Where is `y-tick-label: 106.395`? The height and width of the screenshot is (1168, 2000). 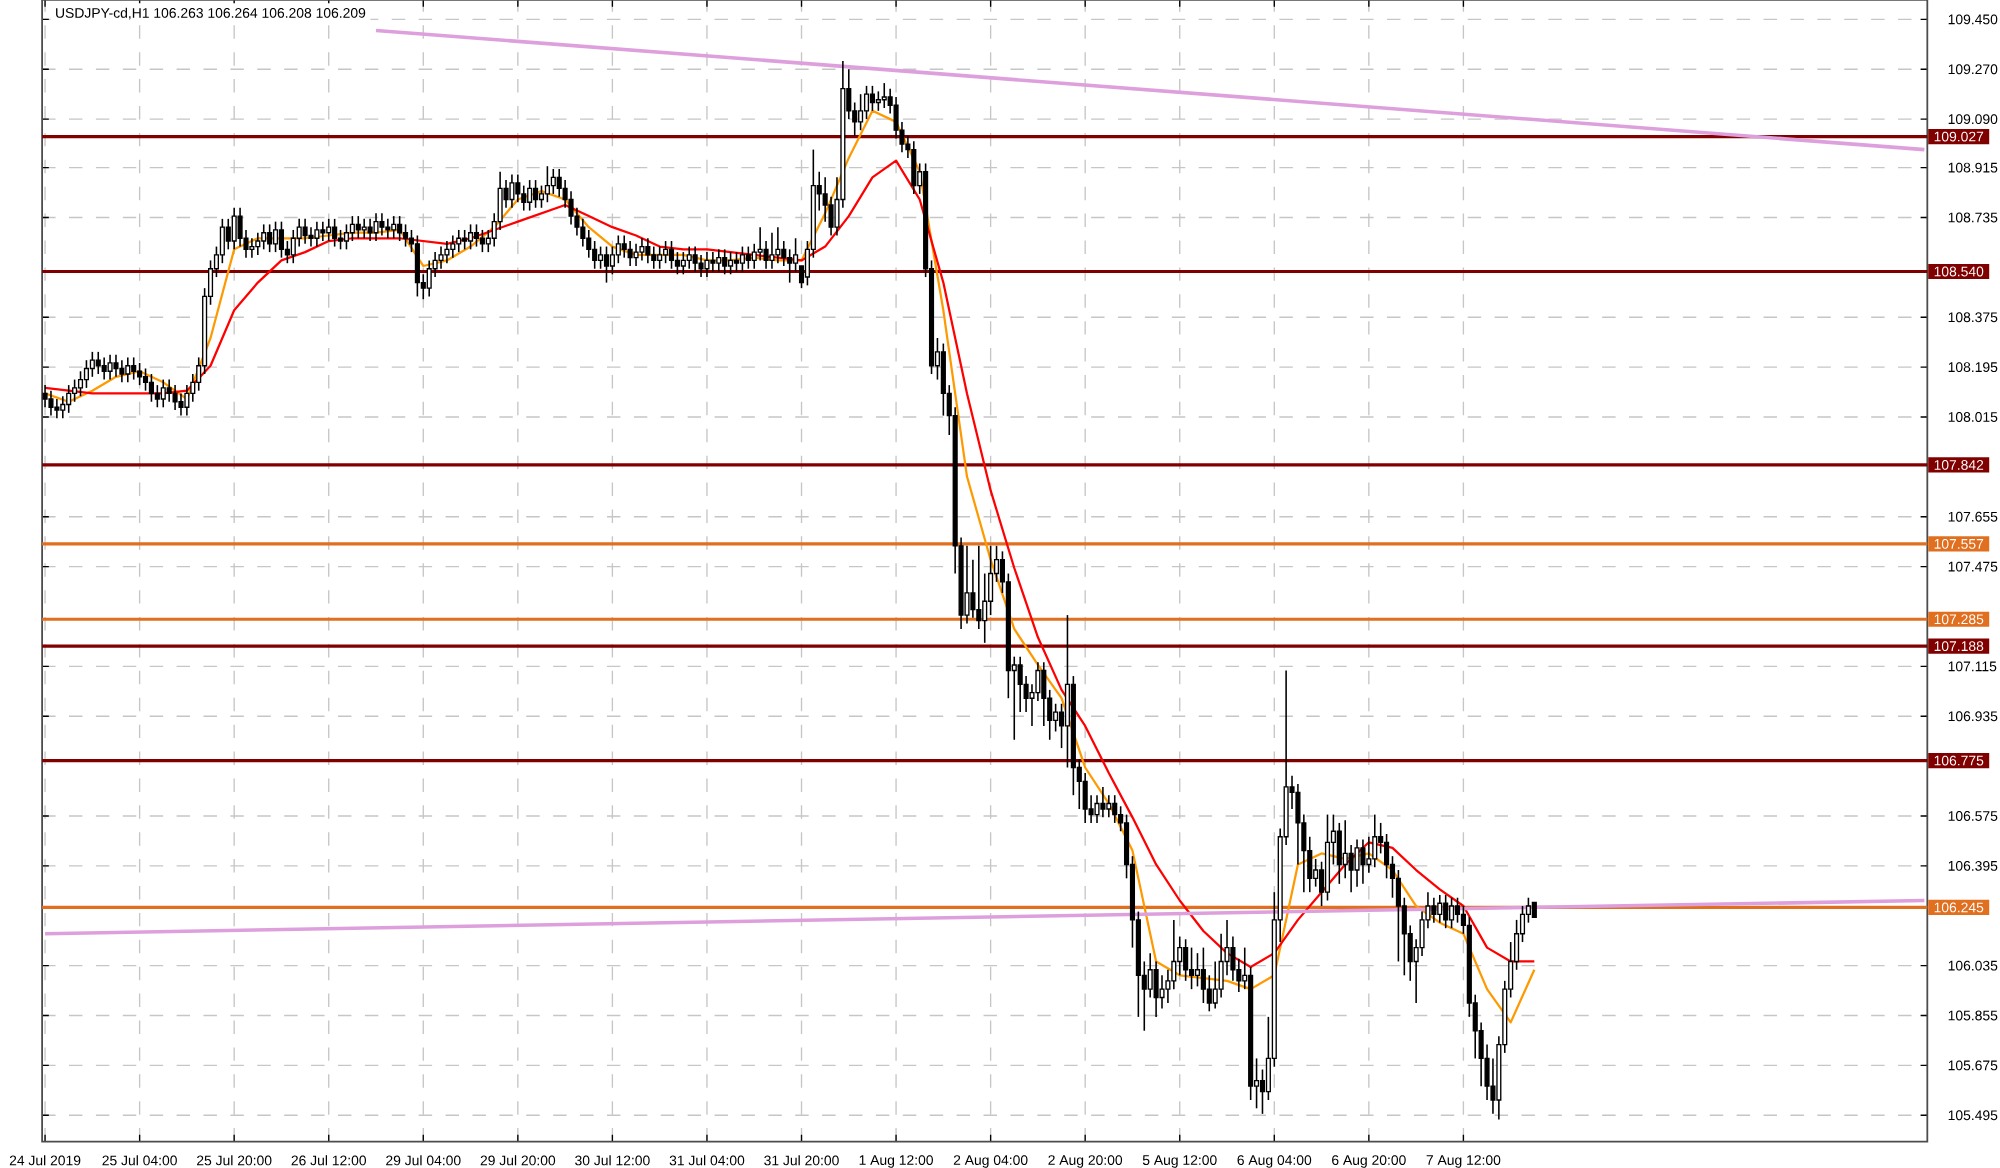 y-tick-label: 106.395 is located at coordinates (1973, 865).